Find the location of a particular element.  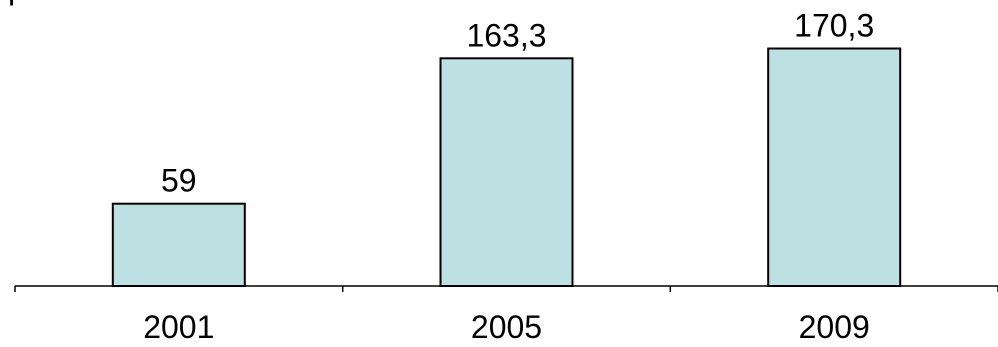

bar-2009 is located at coordinates (834, 167).